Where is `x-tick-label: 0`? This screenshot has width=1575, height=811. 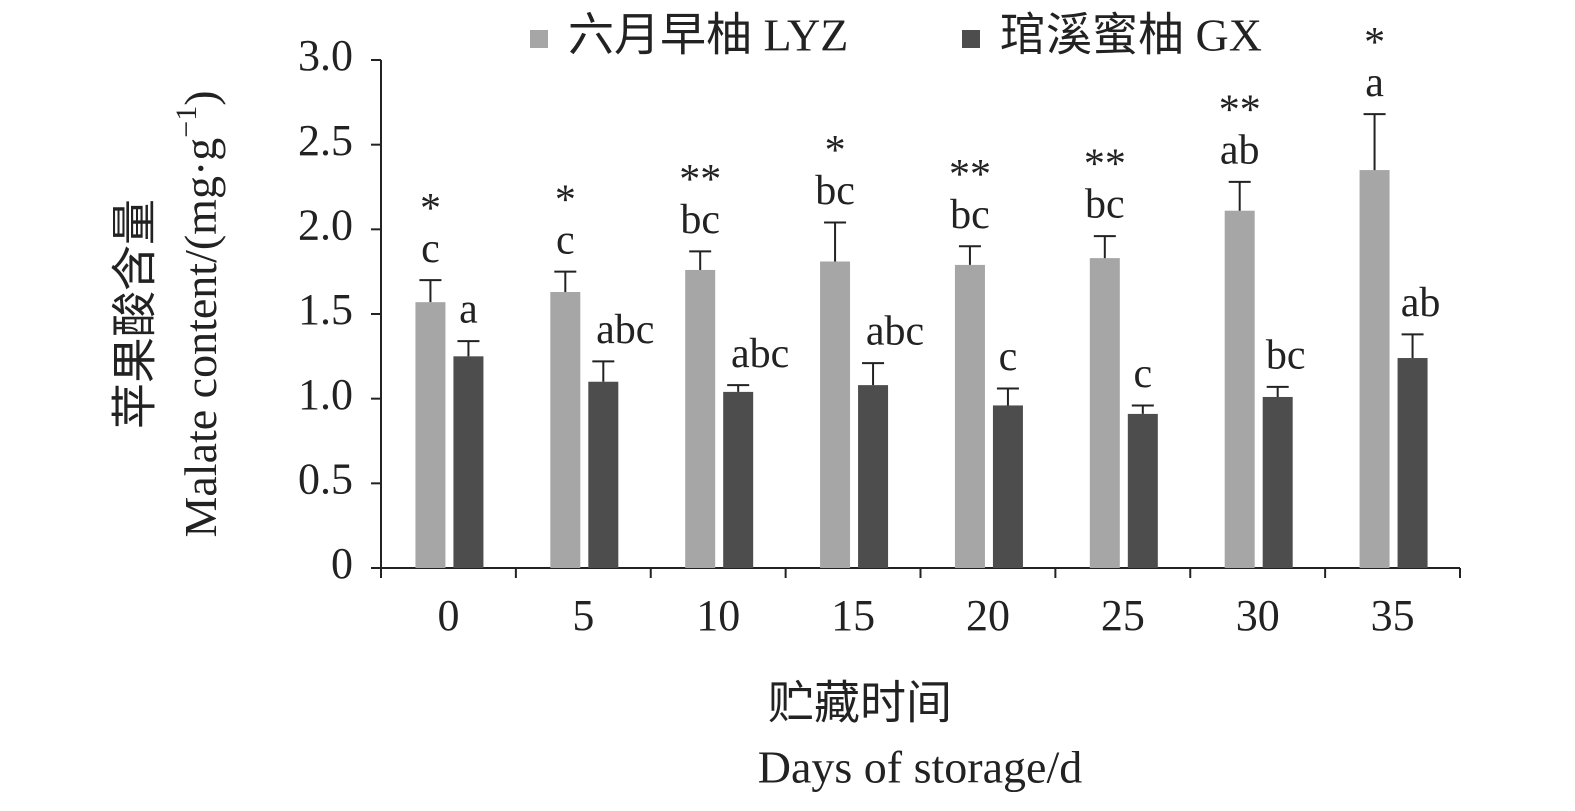
x-tick-label: 0 is located at coordinates (448, 615).